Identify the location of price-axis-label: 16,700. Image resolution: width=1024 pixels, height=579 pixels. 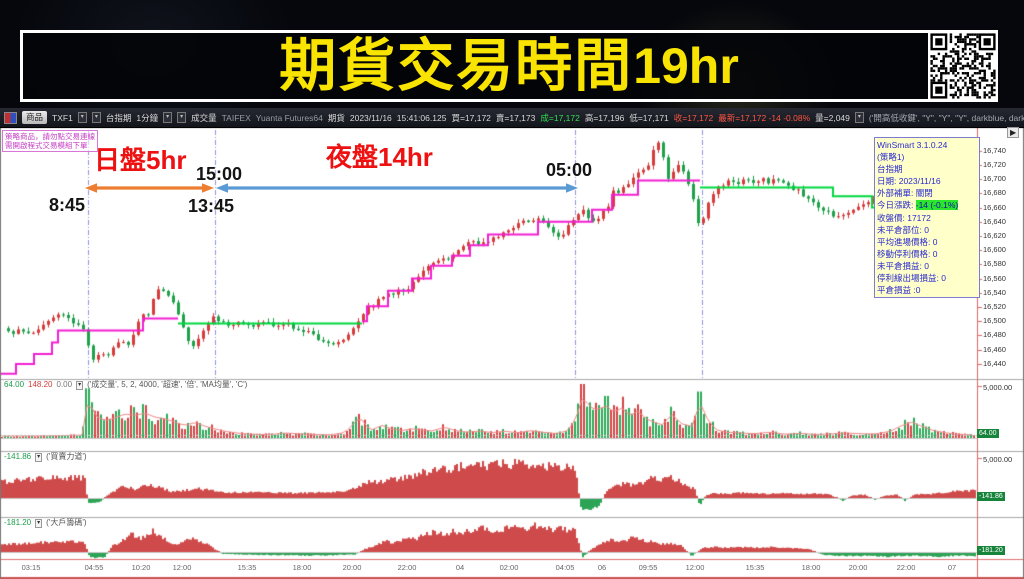
(994, 179).